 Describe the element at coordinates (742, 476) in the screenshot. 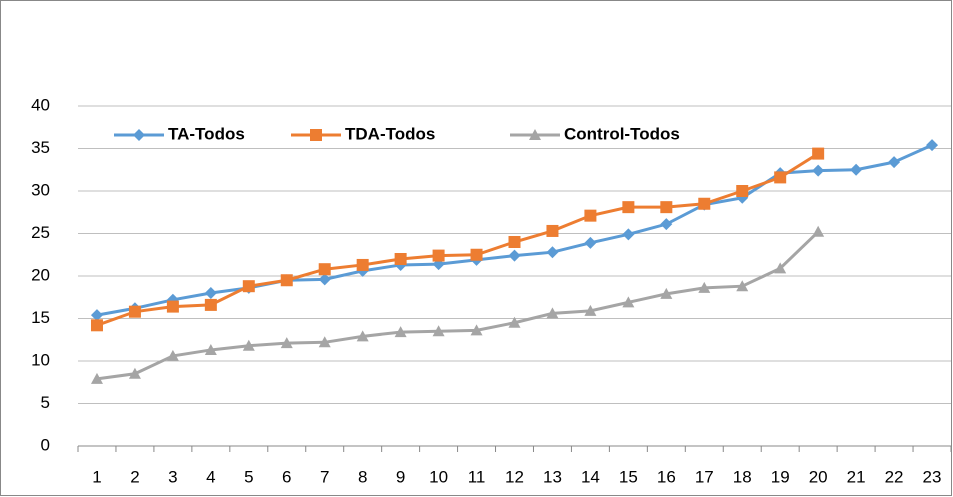

I see `x-tick-label: 18` at that location.